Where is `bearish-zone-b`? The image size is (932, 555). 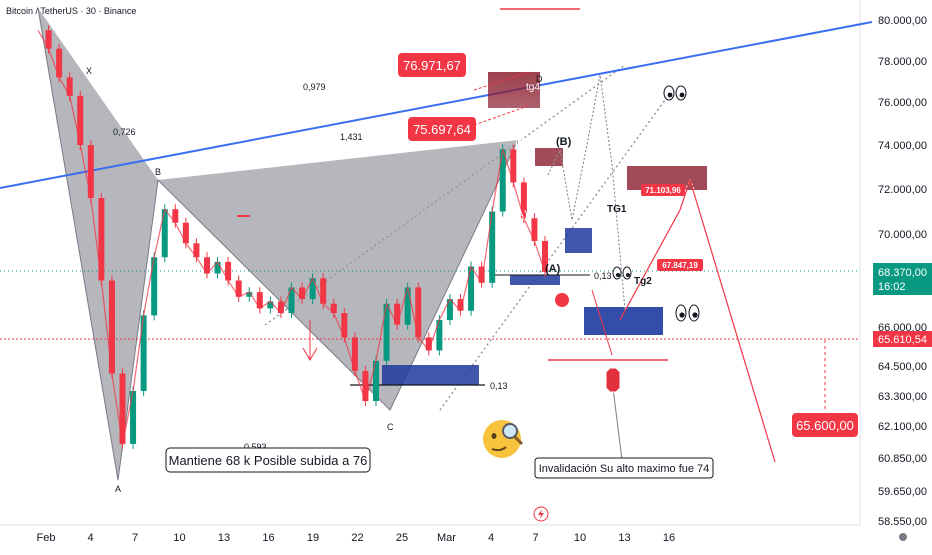 bearish-zone-b is located at coordinates (549, 157).